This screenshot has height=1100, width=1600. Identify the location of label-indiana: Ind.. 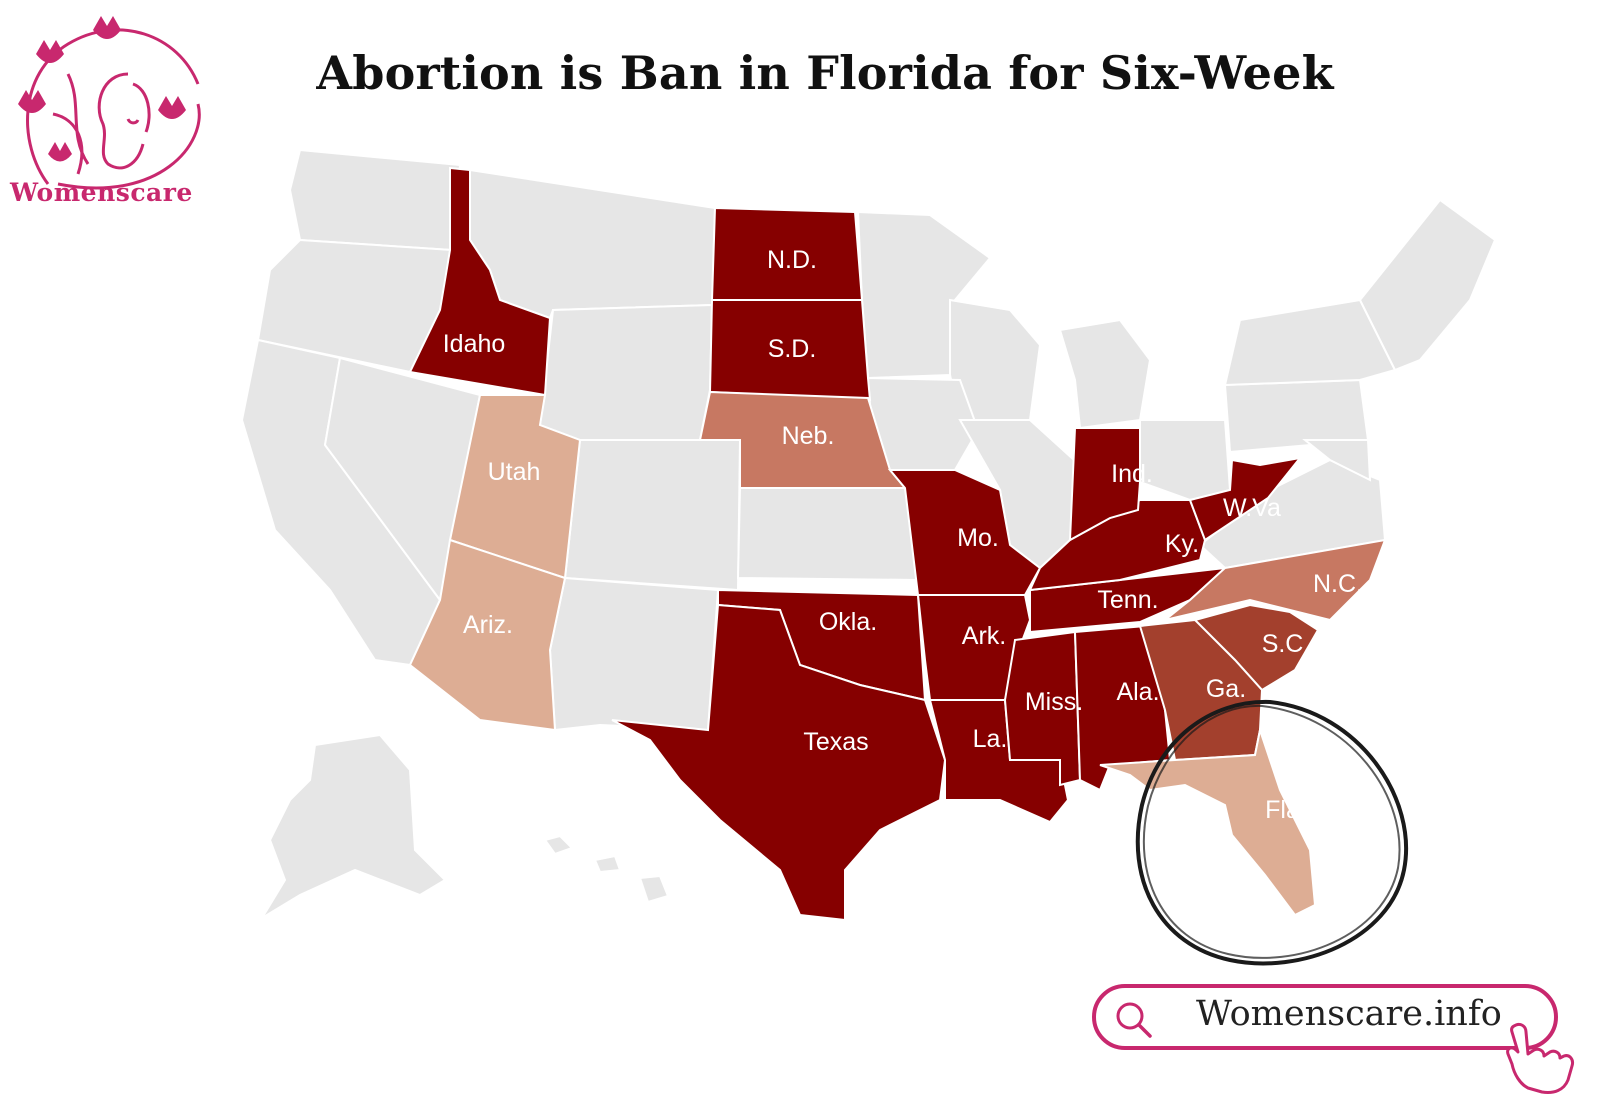
(1132, 474).